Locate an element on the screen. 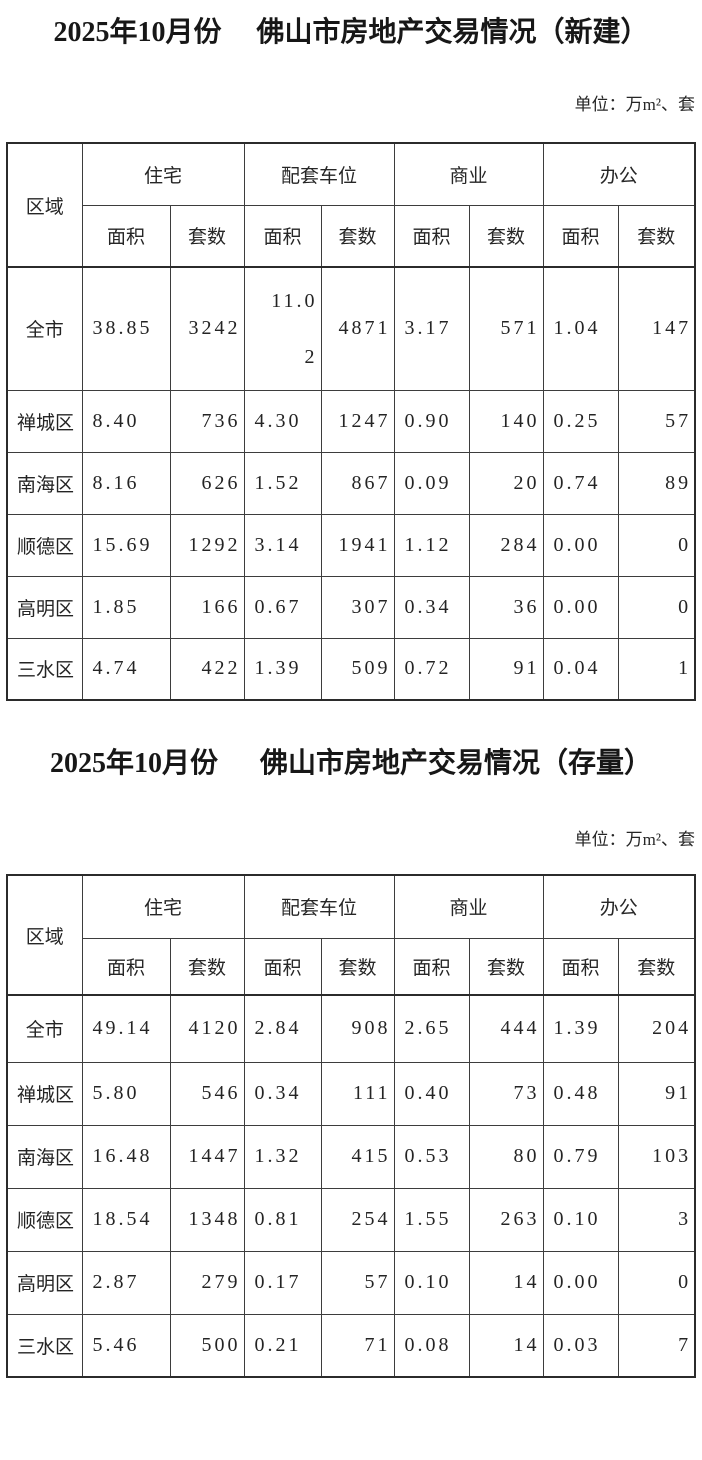 The width and height of the screenshot is (702, 1460). table-row: 高明区 1.85 166 0.67 307 0.34 36 0.00 0 is located at coordinates (351, 607).